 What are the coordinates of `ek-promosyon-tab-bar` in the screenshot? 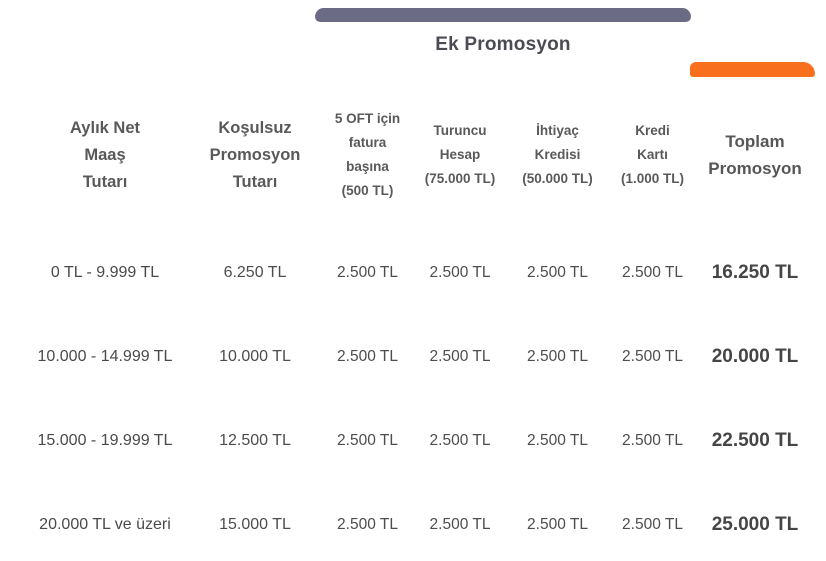 It's located at (503, 15).